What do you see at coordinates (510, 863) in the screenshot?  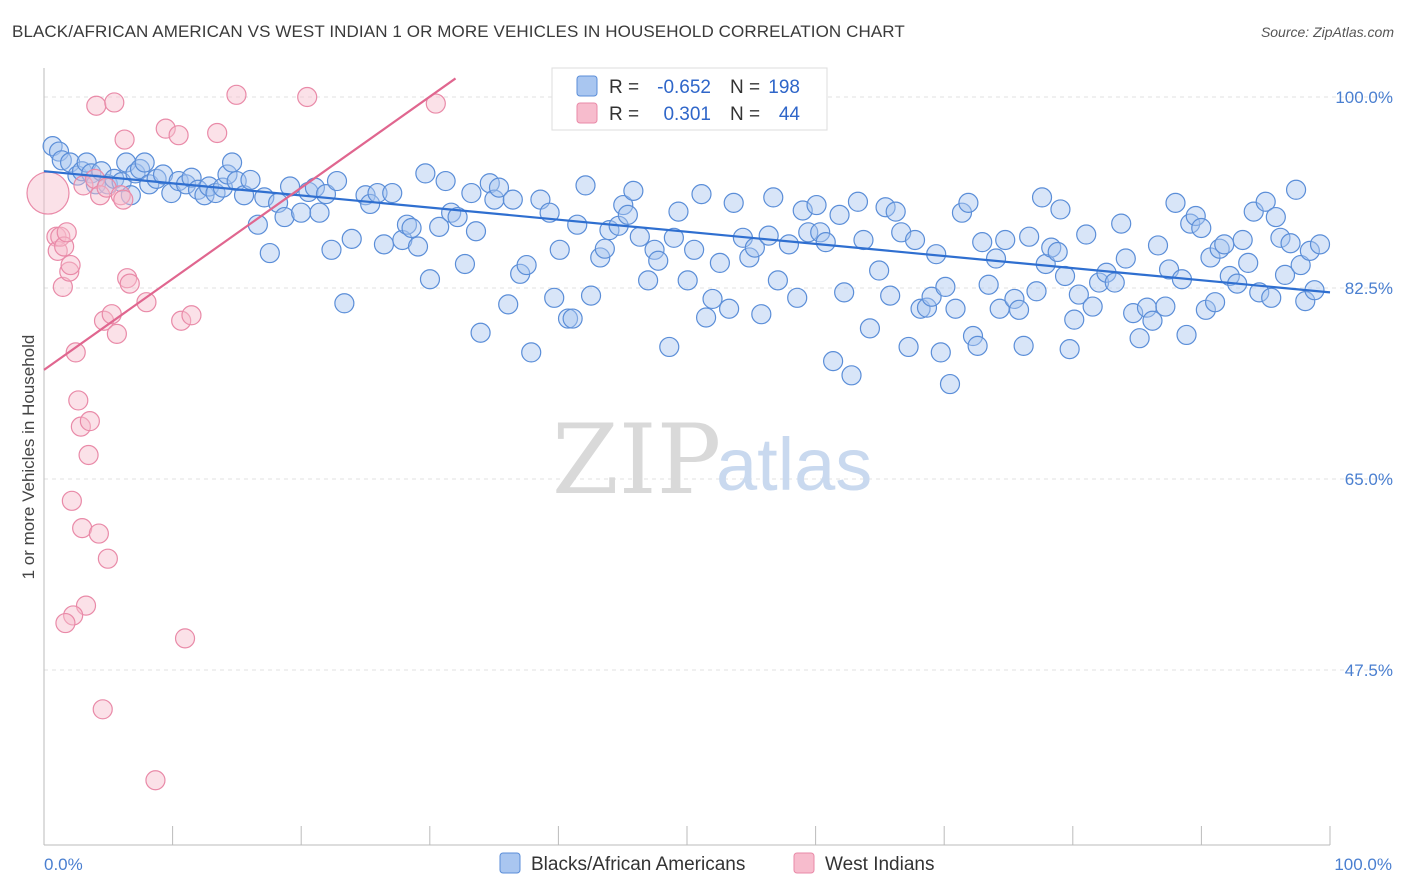 I see `bottom-legend-swatch-blue` at bounding box center [510, 863].